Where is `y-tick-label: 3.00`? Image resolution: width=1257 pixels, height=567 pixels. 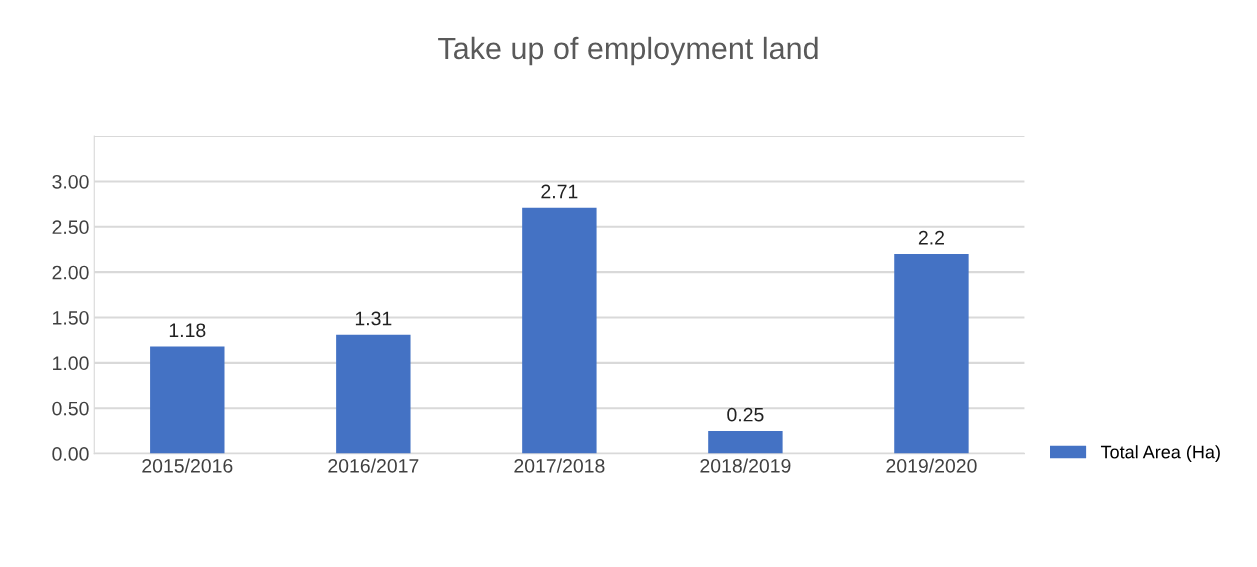
y-tick-label: 3.00 is located at coordinates (70, 181).